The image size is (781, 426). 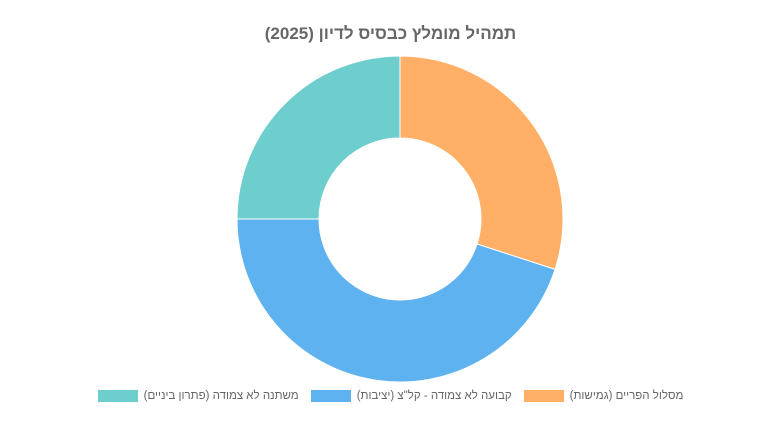 What do you see at coordinates (481, 163) in the screenshot?
I see `slice-prime` at bounding box center [481, 163].